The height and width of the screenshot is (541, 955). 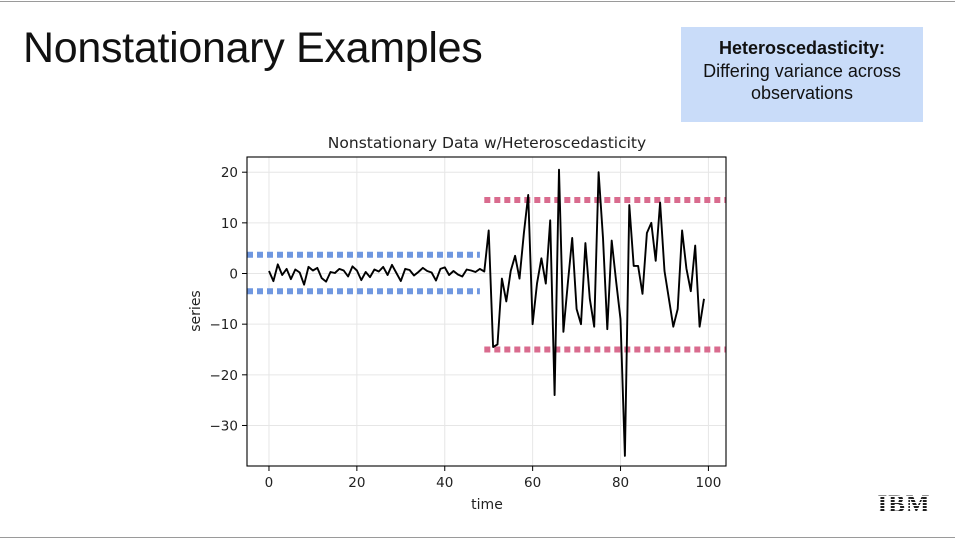 I want to click on y-tick-label: −10, so click(x=224, y=325).